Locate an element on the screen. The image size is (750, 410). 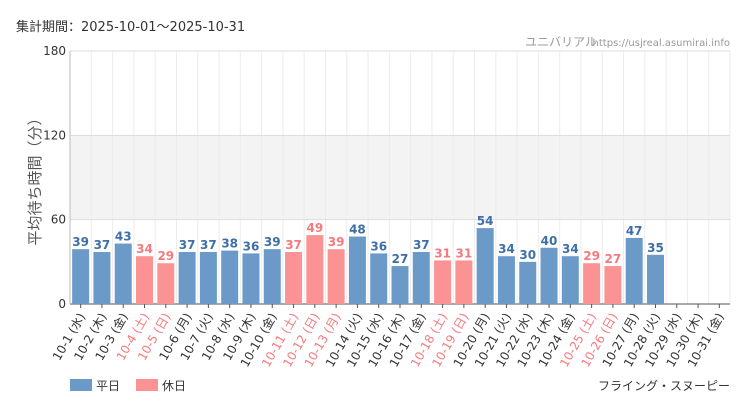
legend-swatch-holiday is located at coordinates (147, 385).